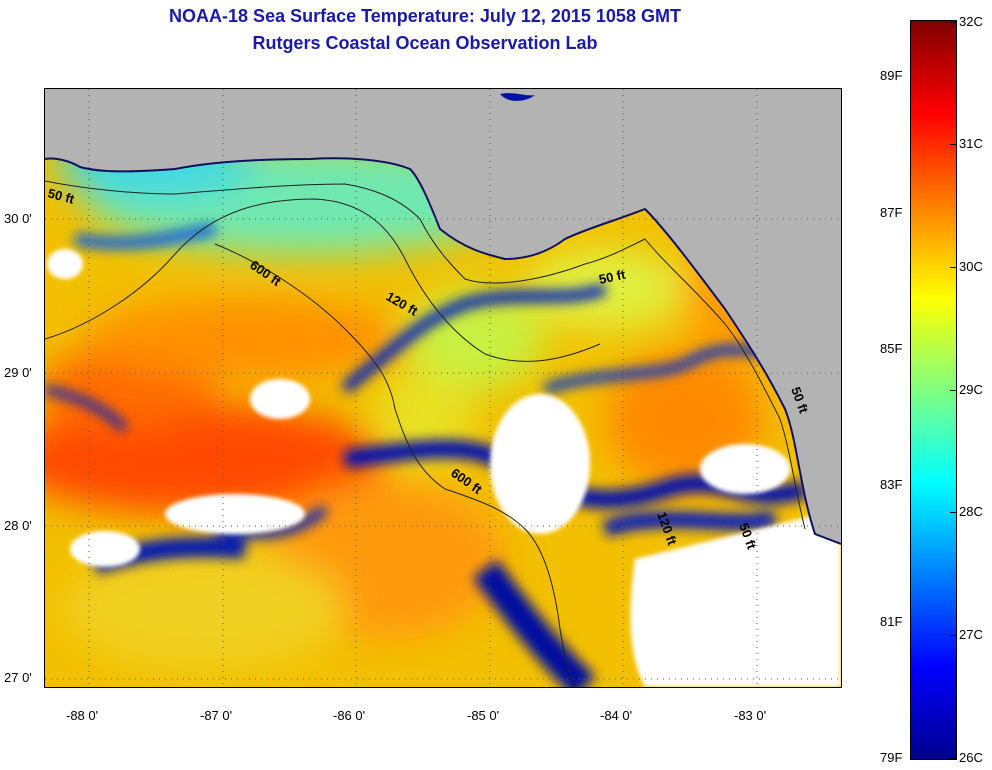 This screenshot has width=992, height=770. I want to click on lon-tick-label: -83 0', so click(750, 715).